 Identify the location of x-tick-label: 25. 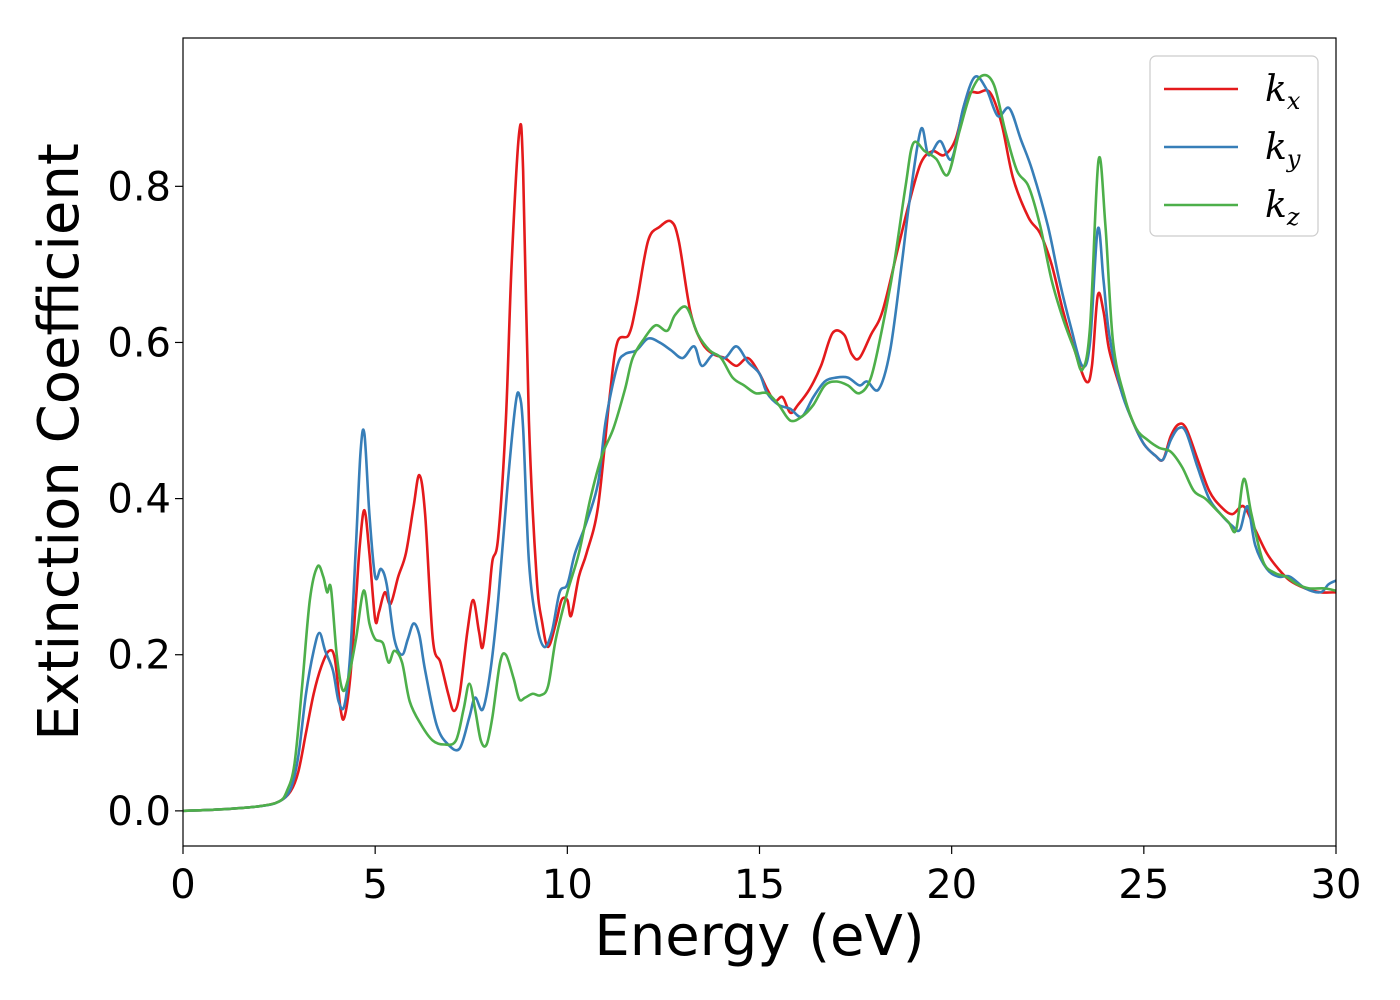
(1143, 885).